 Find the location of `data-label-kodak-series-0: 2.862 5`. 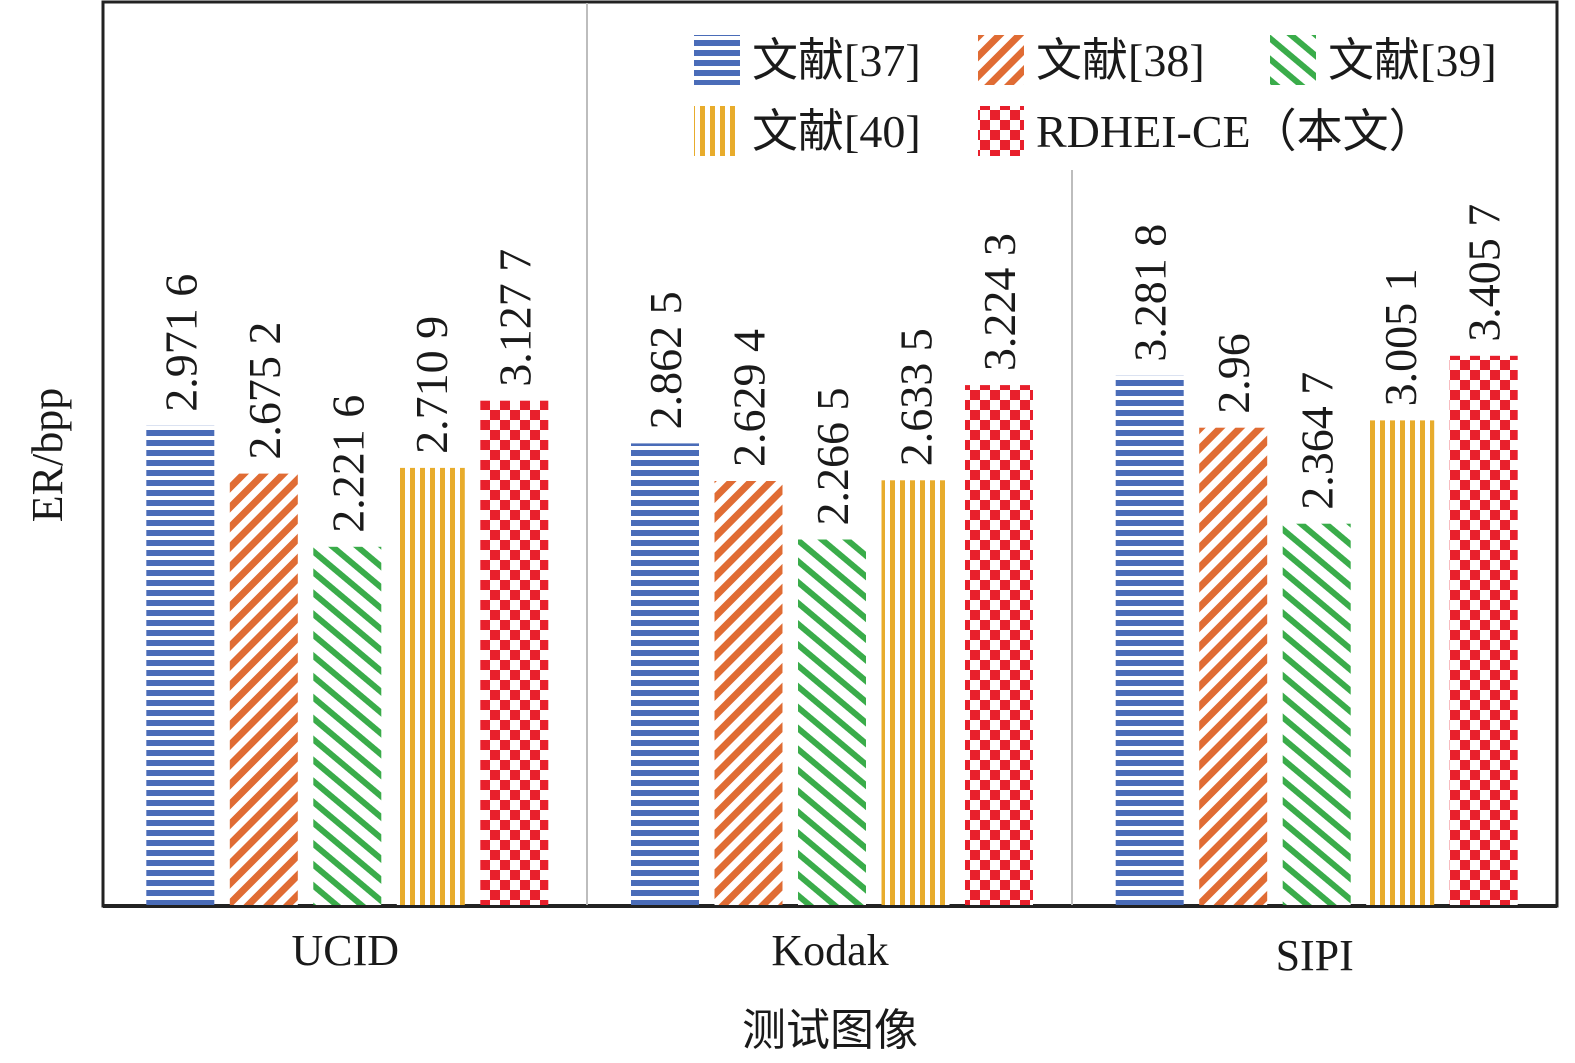

data-label-kodak-series-0: 2.862 5 is located at coordinates (665, 360).